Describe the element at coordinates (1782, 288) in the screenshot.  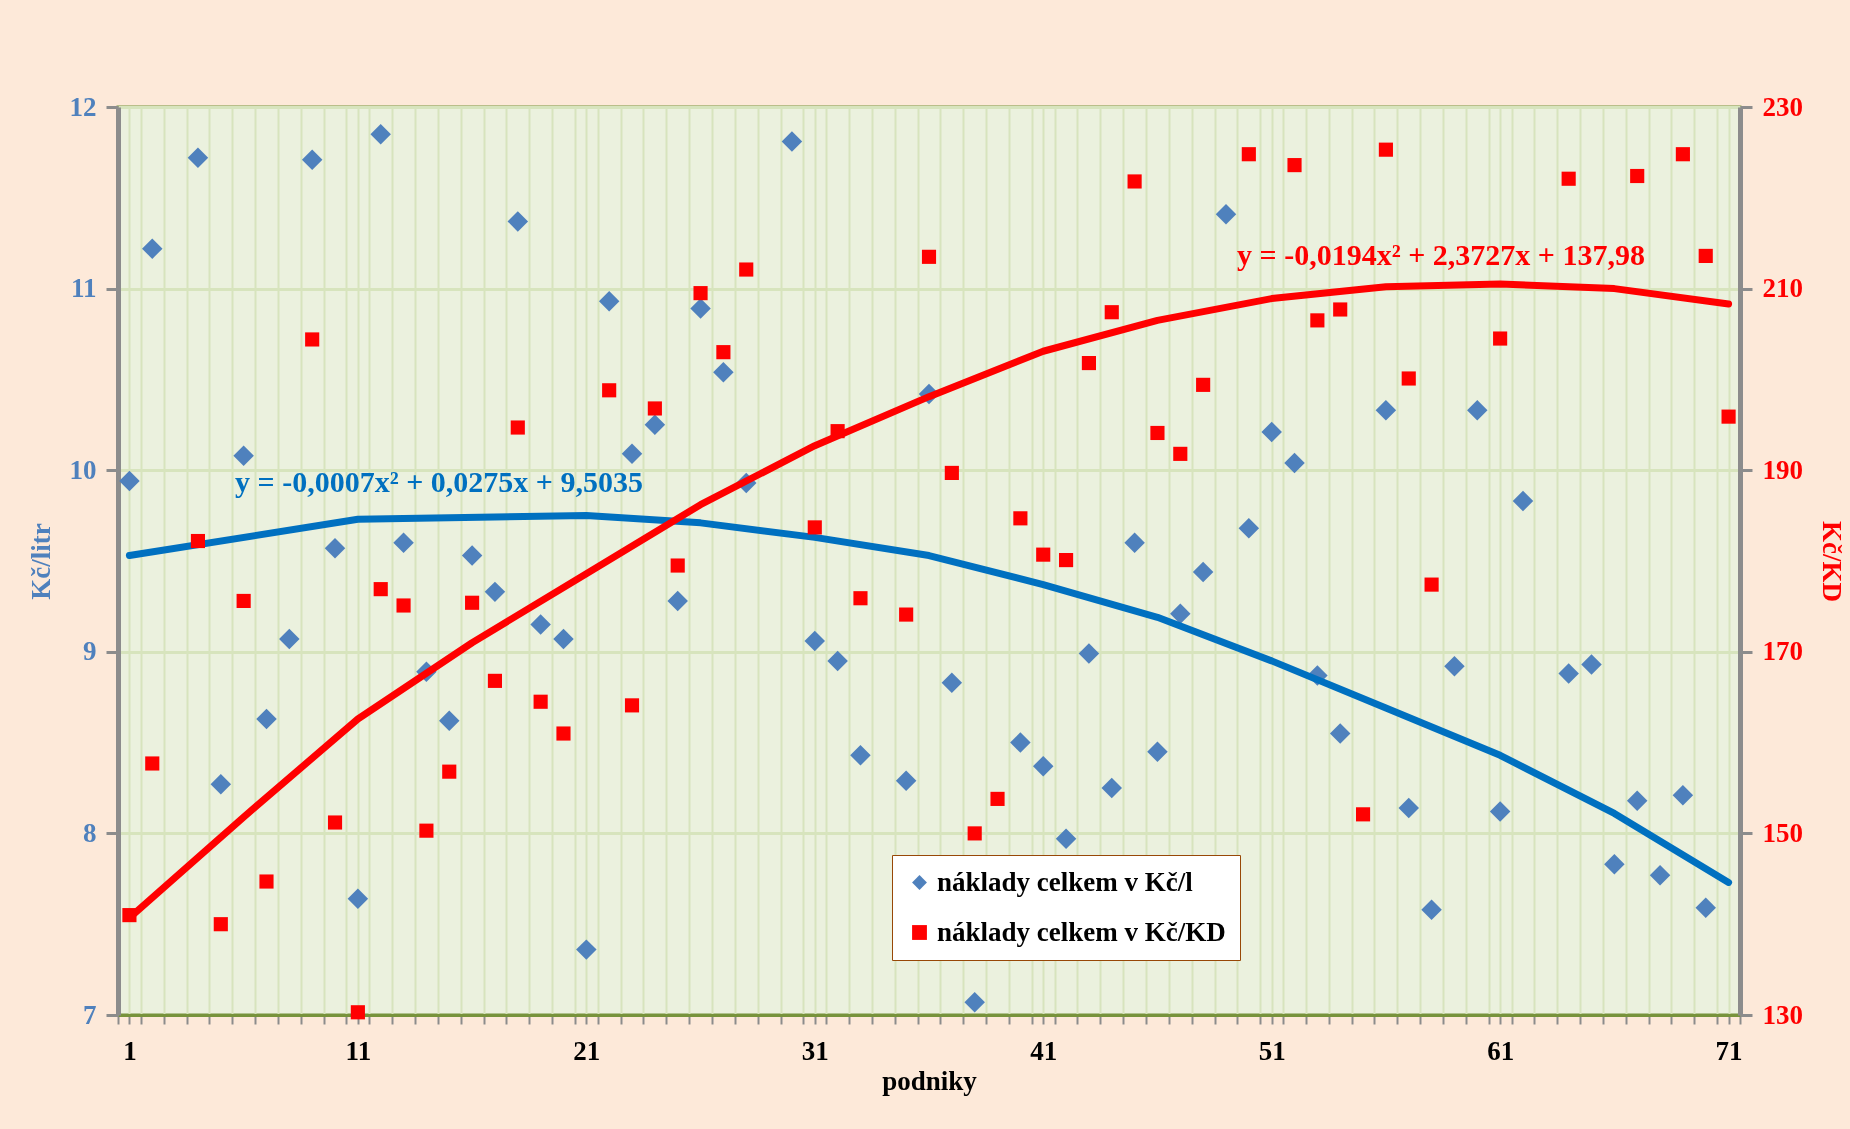
I see `y2-tick-label: 210` at that location.